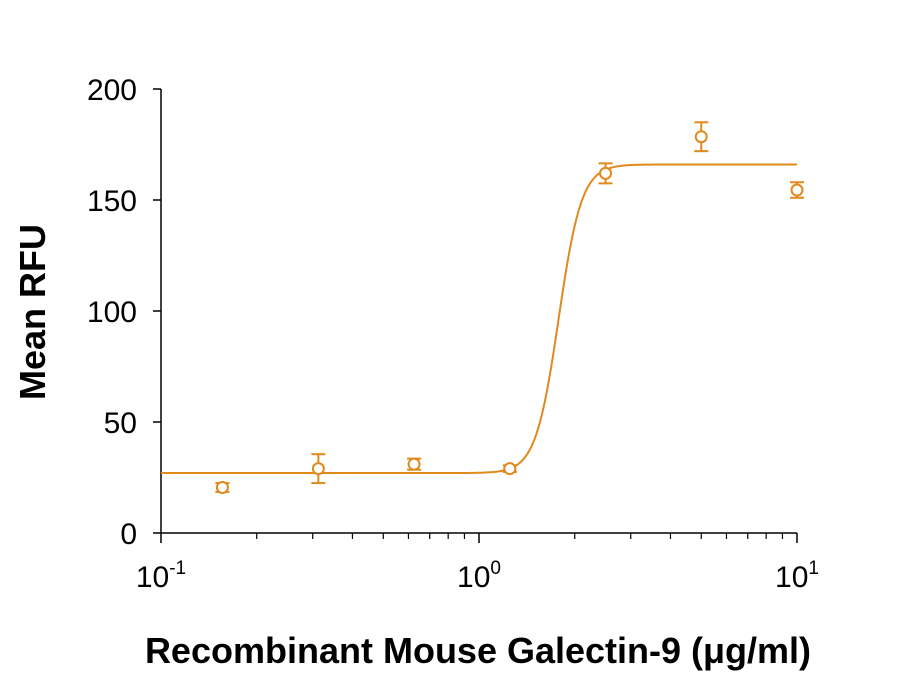 The image size is (906, 678). I want to click on x-tick-label: 10¹, so click(797, 576).